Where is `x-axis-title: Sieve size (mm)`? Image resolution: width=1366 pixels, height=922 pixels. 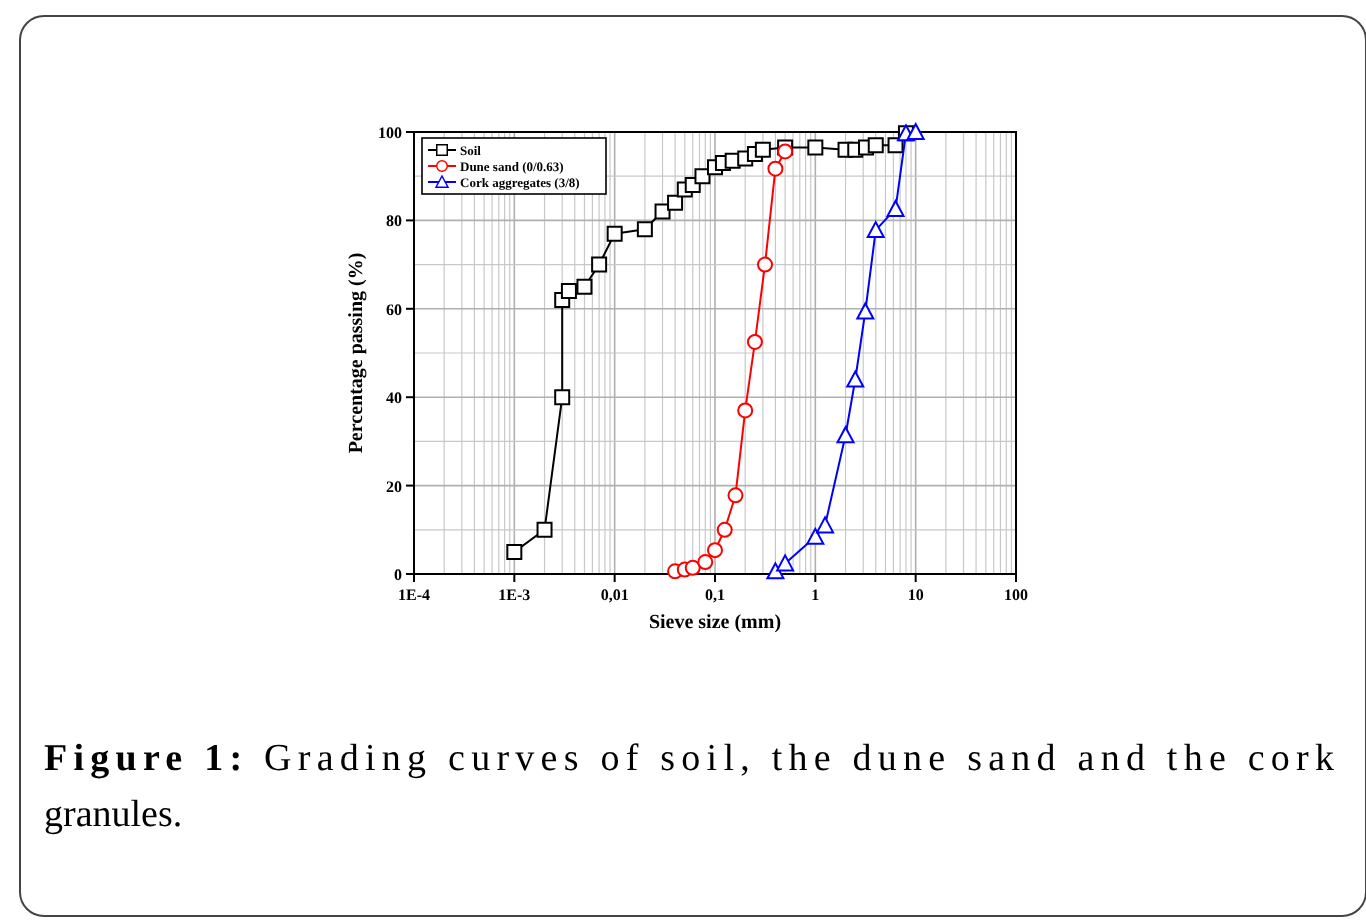
x-axis-title: Sieve size (mm) is located at coordinates (715, 623).